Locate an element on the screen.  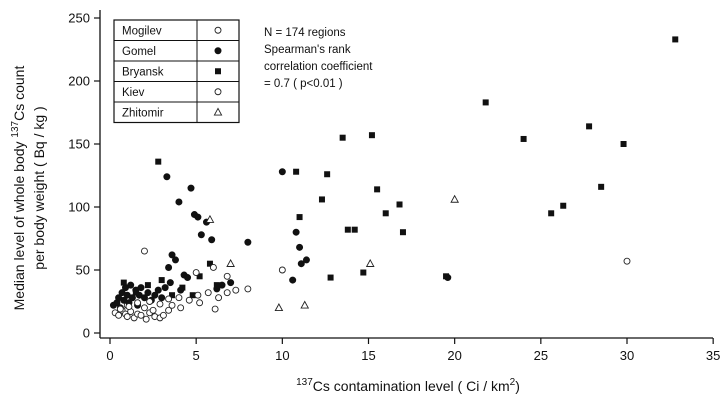
y-axis-label-line2: per body weight ( Bq / kg ) is located at coordinates (39, 187).